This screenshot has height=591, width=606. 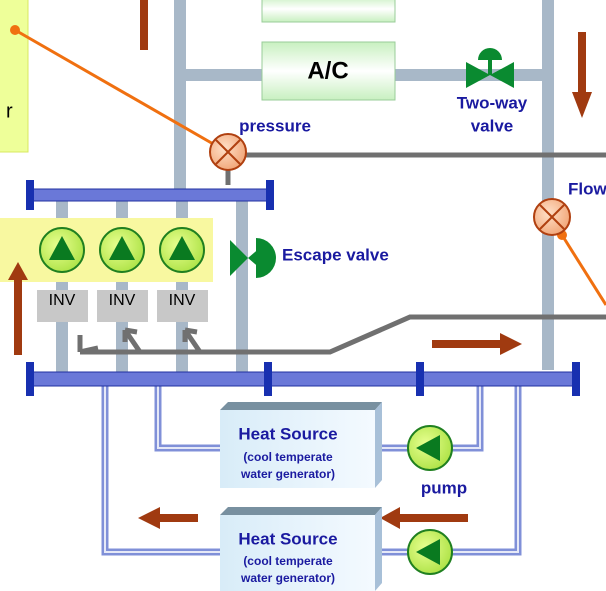 I want to click on ac-label: A/C, so click(x=327, y=70).